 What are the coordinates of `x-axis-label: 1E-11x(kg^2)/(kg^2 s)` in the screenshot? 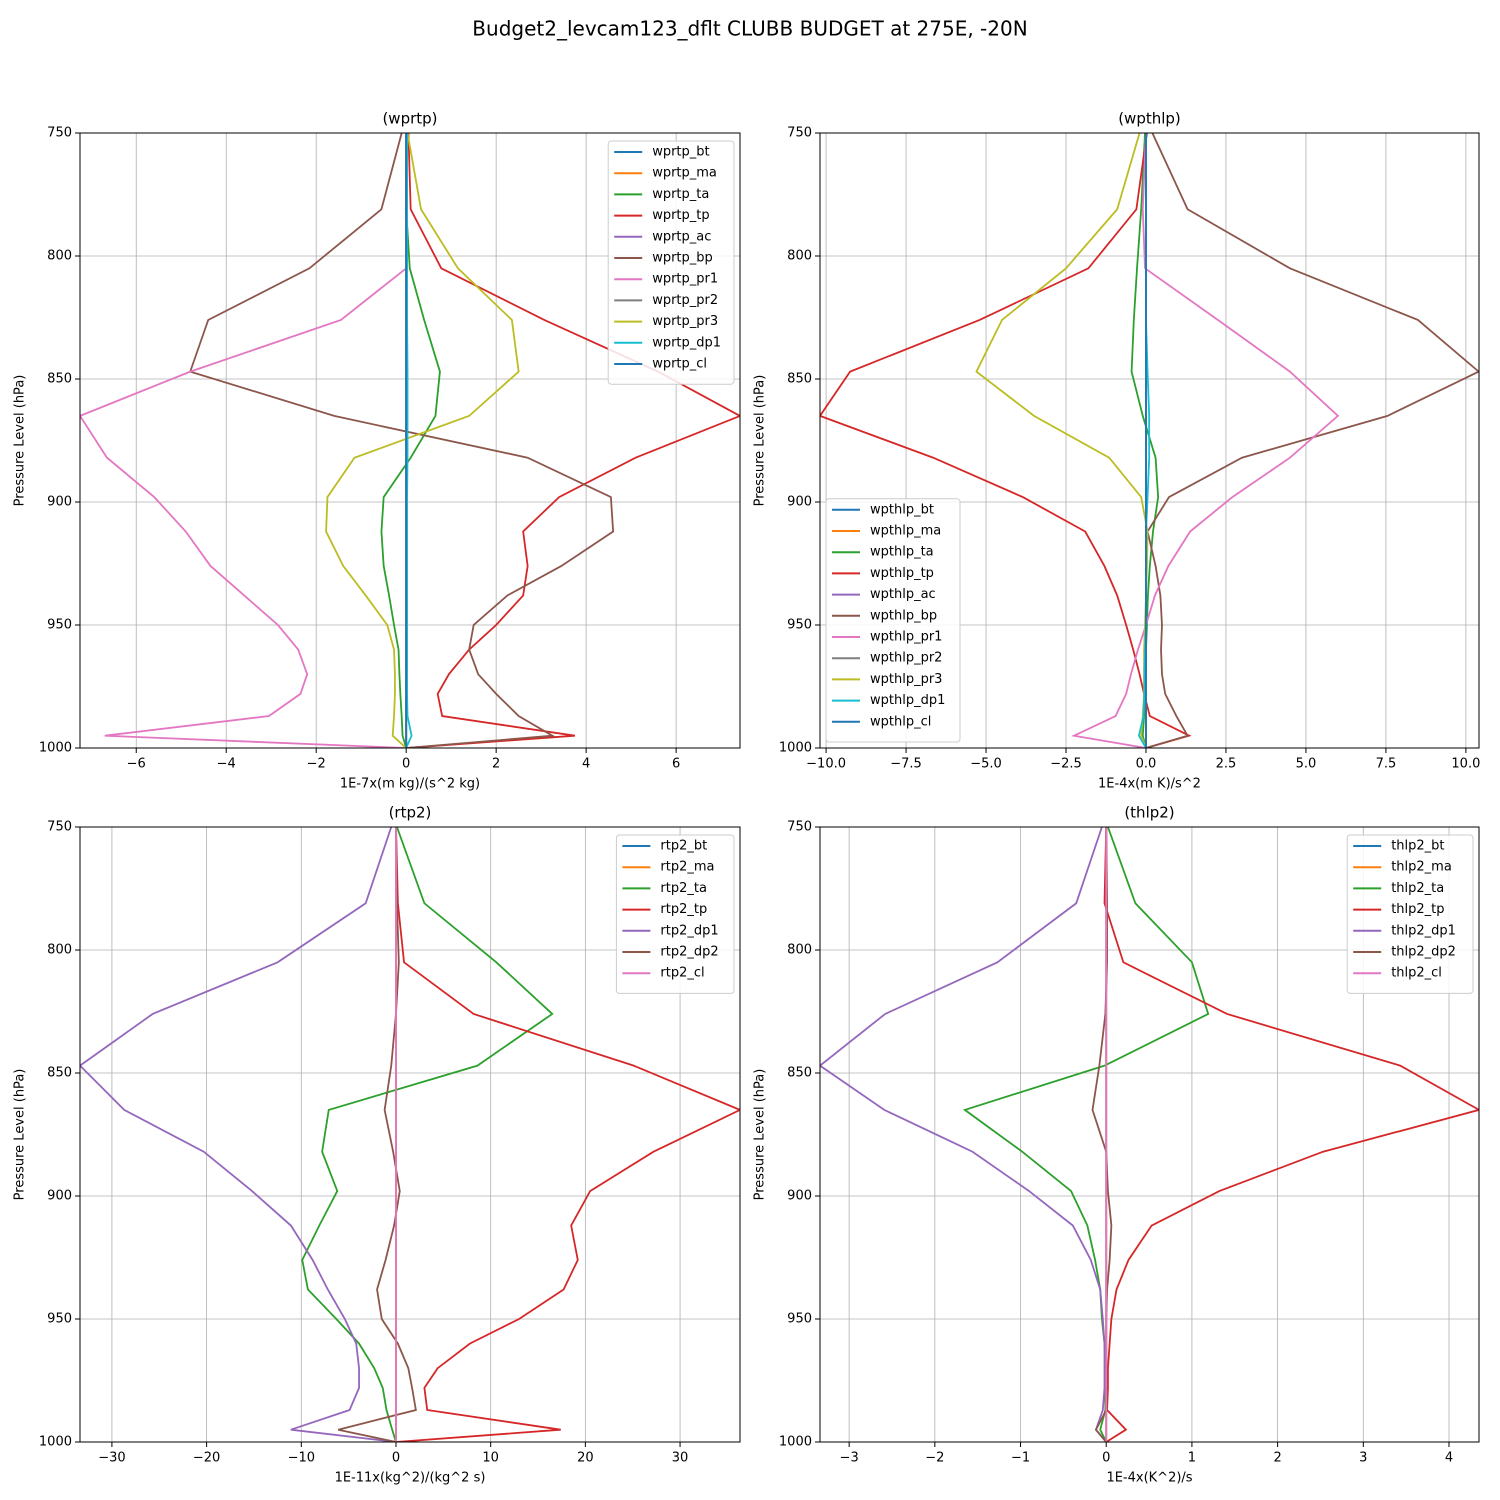 It's located at (410, 1478).